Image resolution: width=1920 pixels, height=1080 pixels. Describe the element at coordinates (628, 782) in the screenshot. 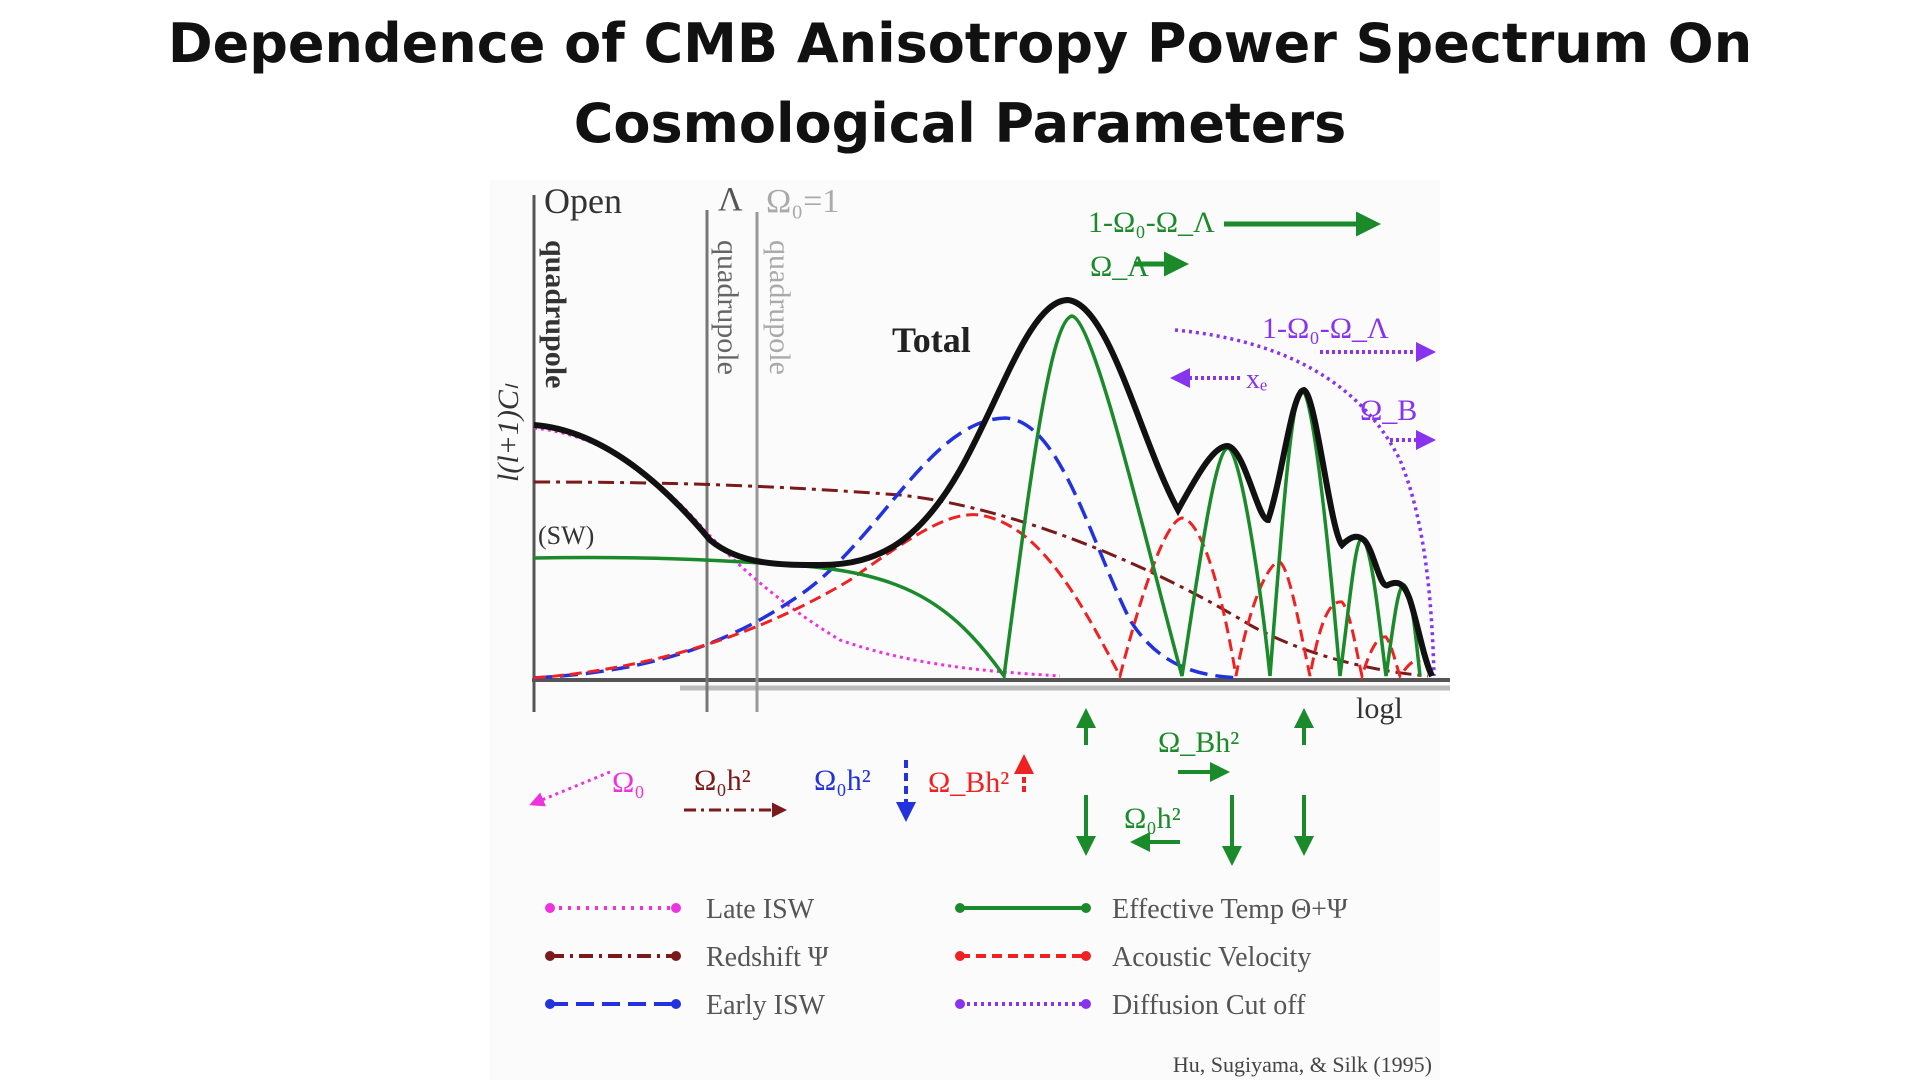

I see `omega0-bottom-label: Ω₀` at that location.